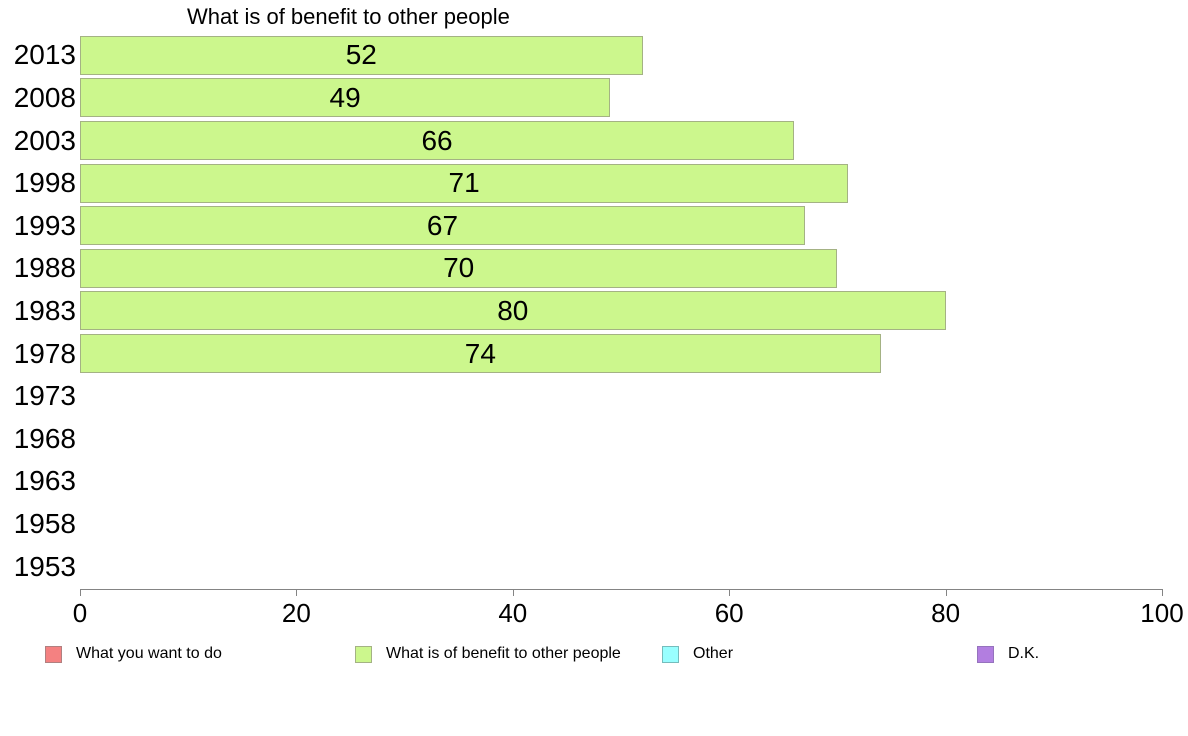  I want to click on legend-item: Other, so click(697, 654).